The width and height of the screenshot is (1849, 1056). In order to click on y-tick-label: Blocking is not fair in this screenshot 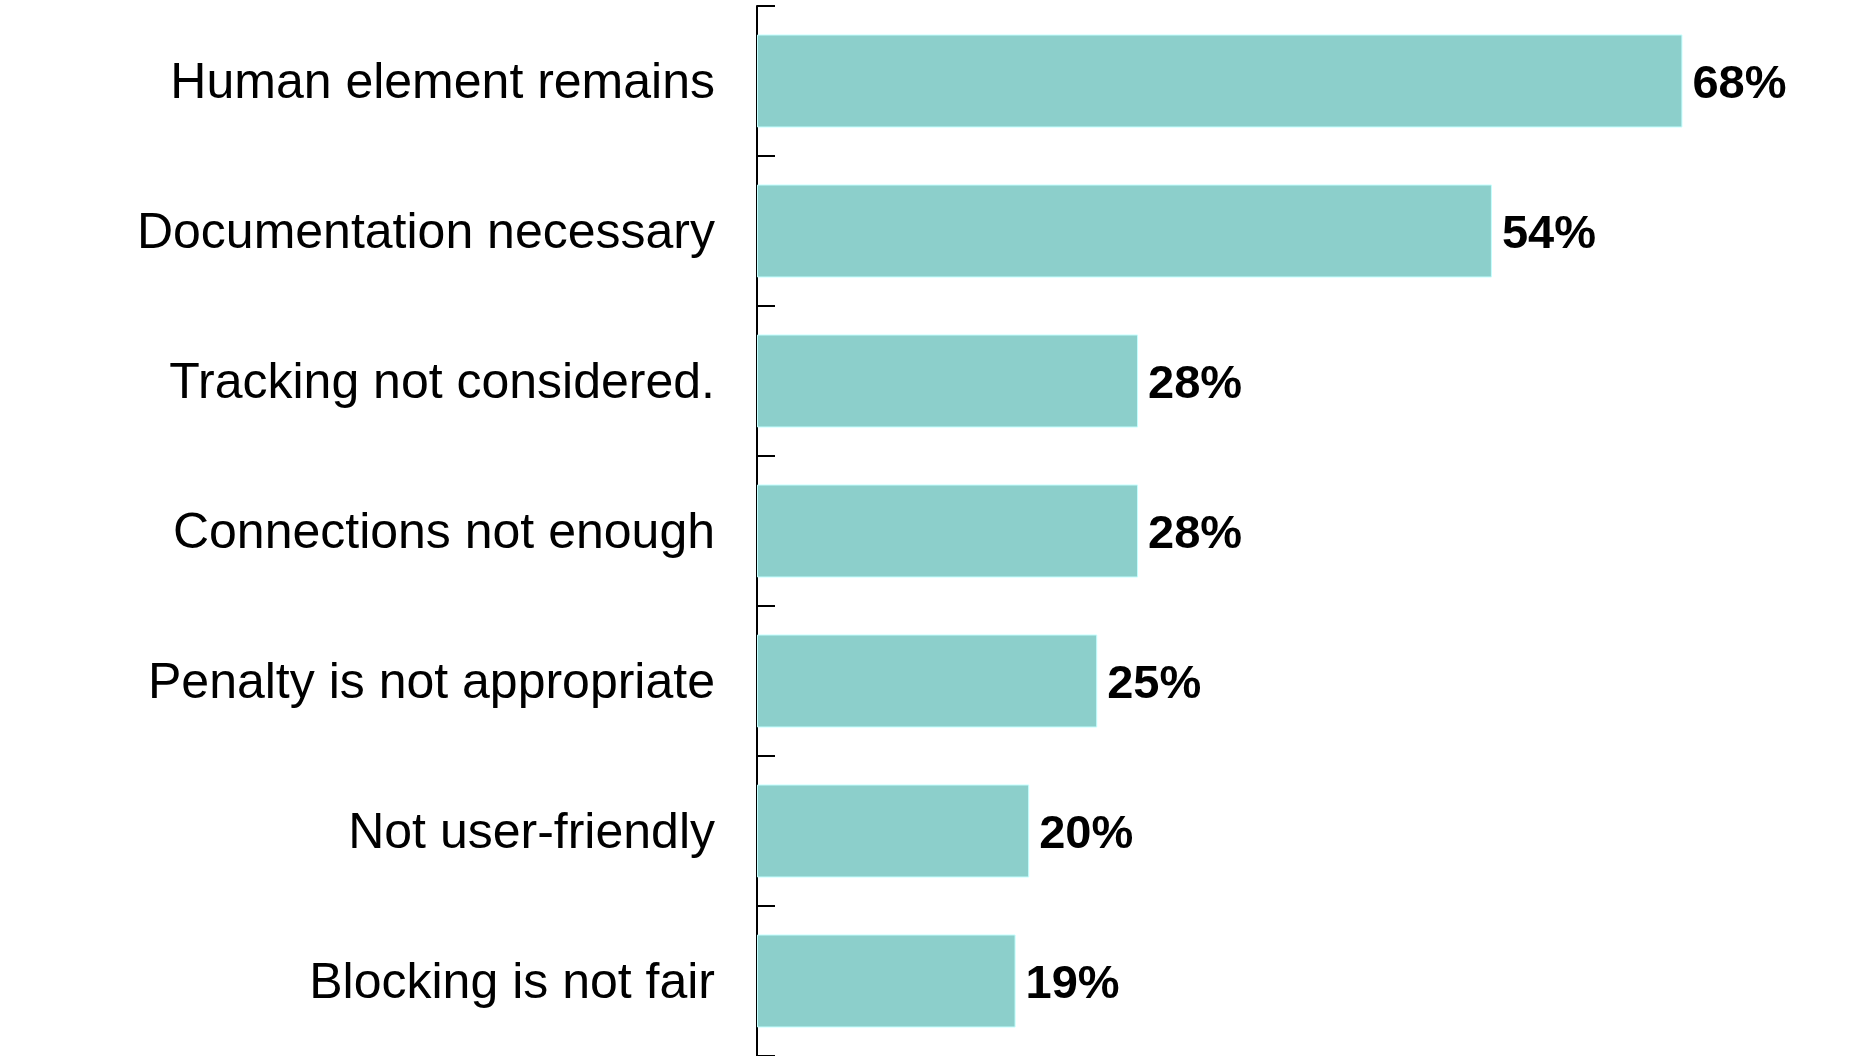, I will do `click(512, 981)`.